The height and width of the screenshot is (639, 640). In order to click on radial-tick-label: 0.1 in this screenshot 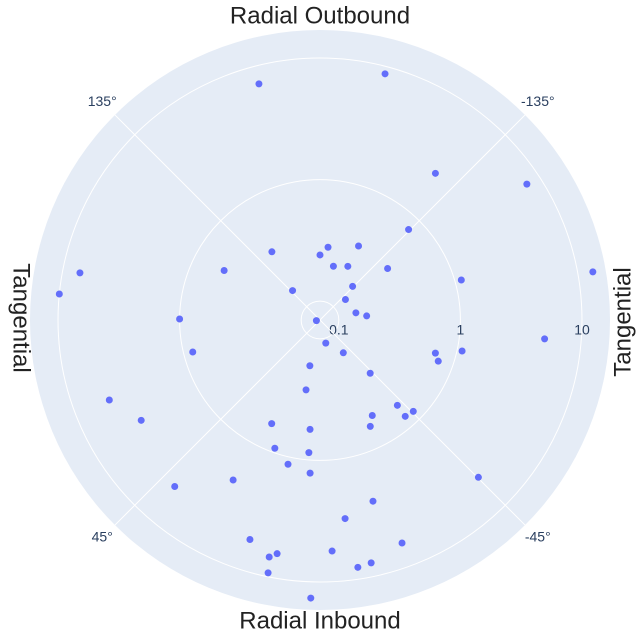, I will do `click(339, 330)`.